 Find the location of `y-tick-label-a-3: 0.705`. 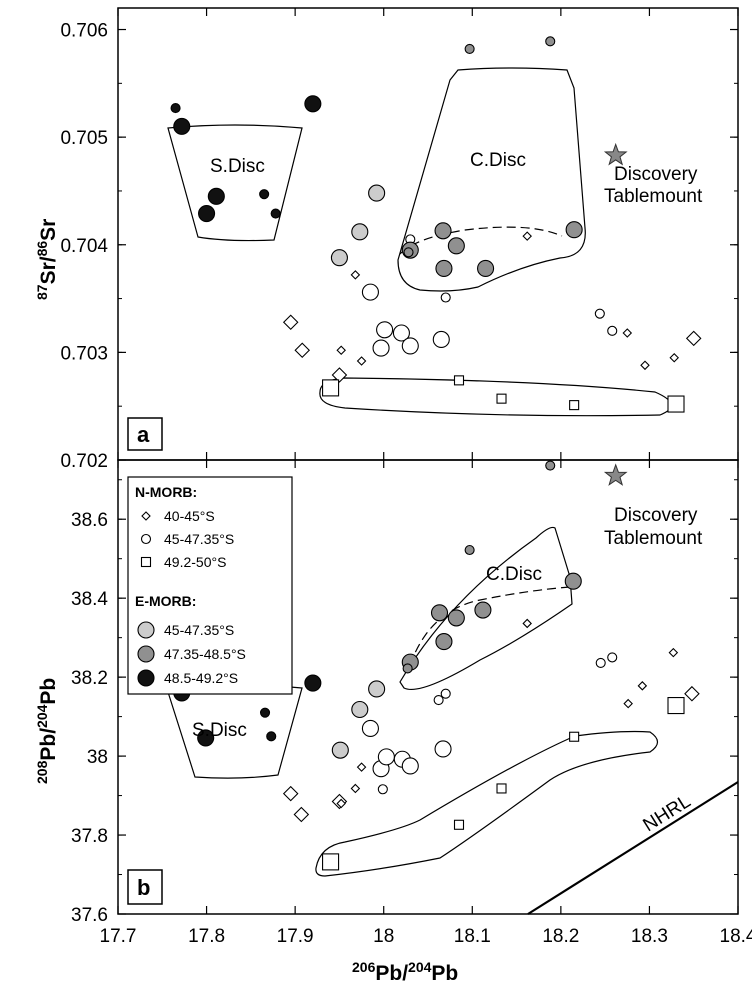

y-tick-label-a-3: 0.705 is located at coordinates (84, 138).